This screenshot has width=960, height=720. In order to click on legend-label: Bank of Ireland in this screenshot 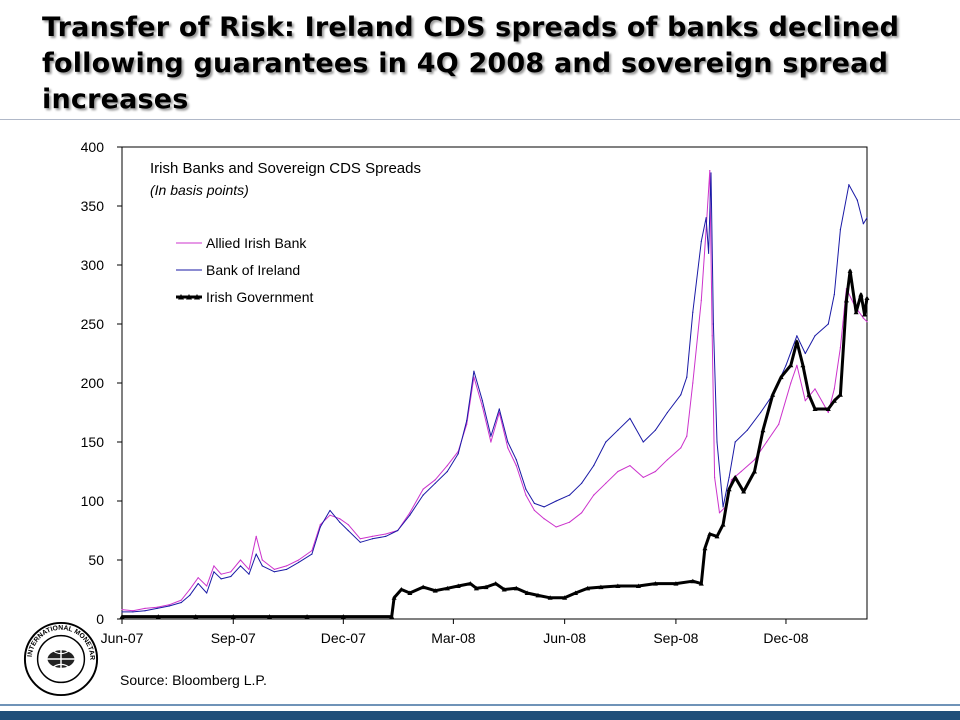, I will do `click(253, 270)`.